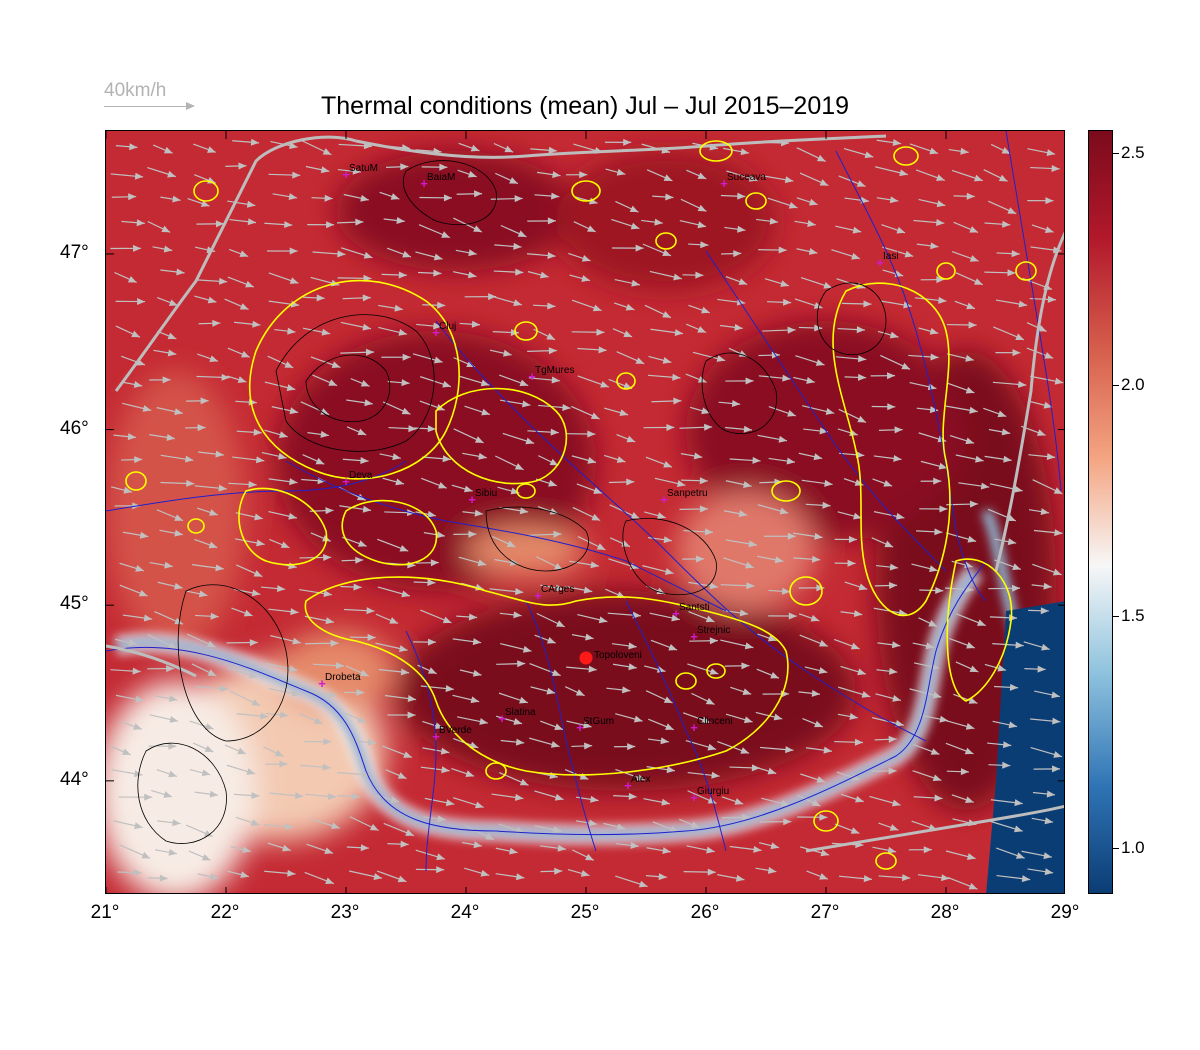 The height and width of the screenshot is (1050, 1200). I want to click on colorbar-tick-label: 2.0, so click(1133, 384).